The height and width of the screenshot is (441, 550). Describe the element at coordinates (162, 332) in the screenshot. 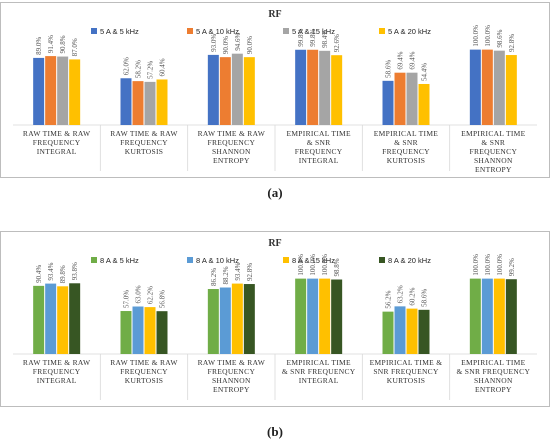

I see `bar-b-cat1-s3` at that location.